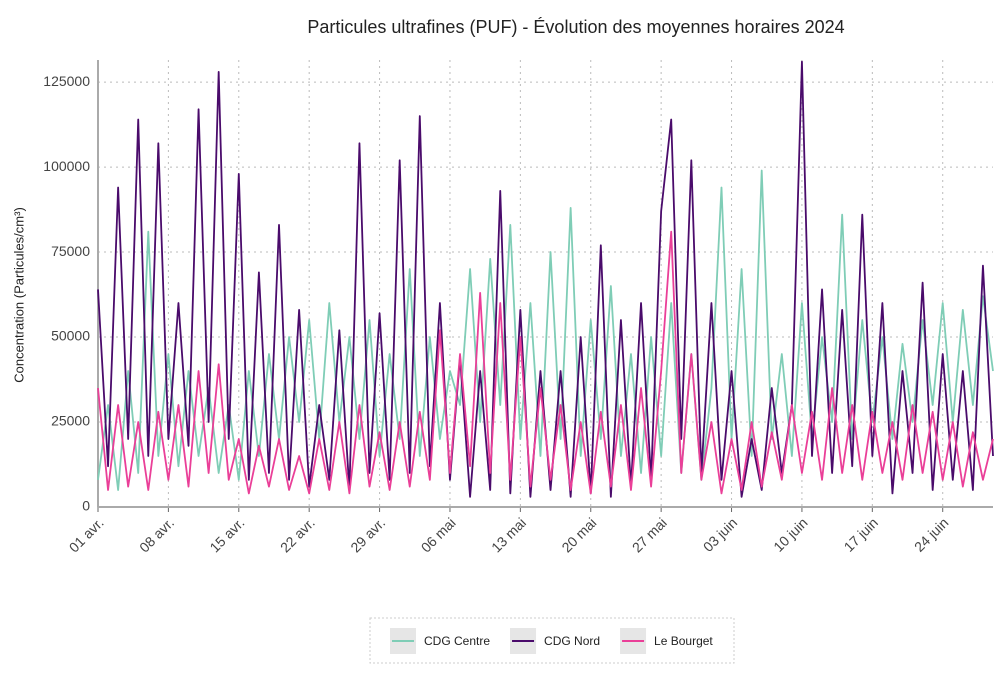  Describe the element at coordinates (861, 534) in the screenshot. I see `x-tick-label: 17 juin` at that location.